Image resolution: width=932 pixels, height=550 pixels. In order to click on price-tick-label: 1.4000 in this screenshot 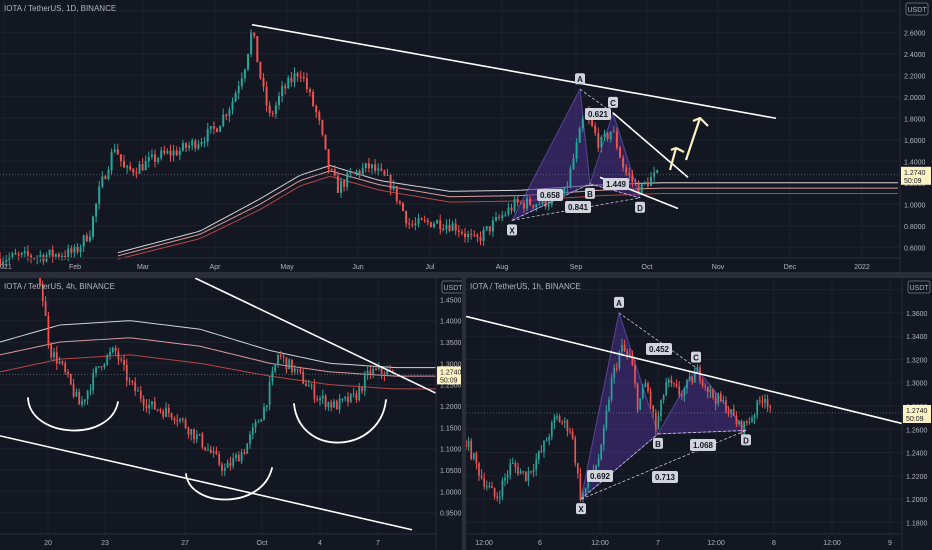, I will do `click(915, 162)`.